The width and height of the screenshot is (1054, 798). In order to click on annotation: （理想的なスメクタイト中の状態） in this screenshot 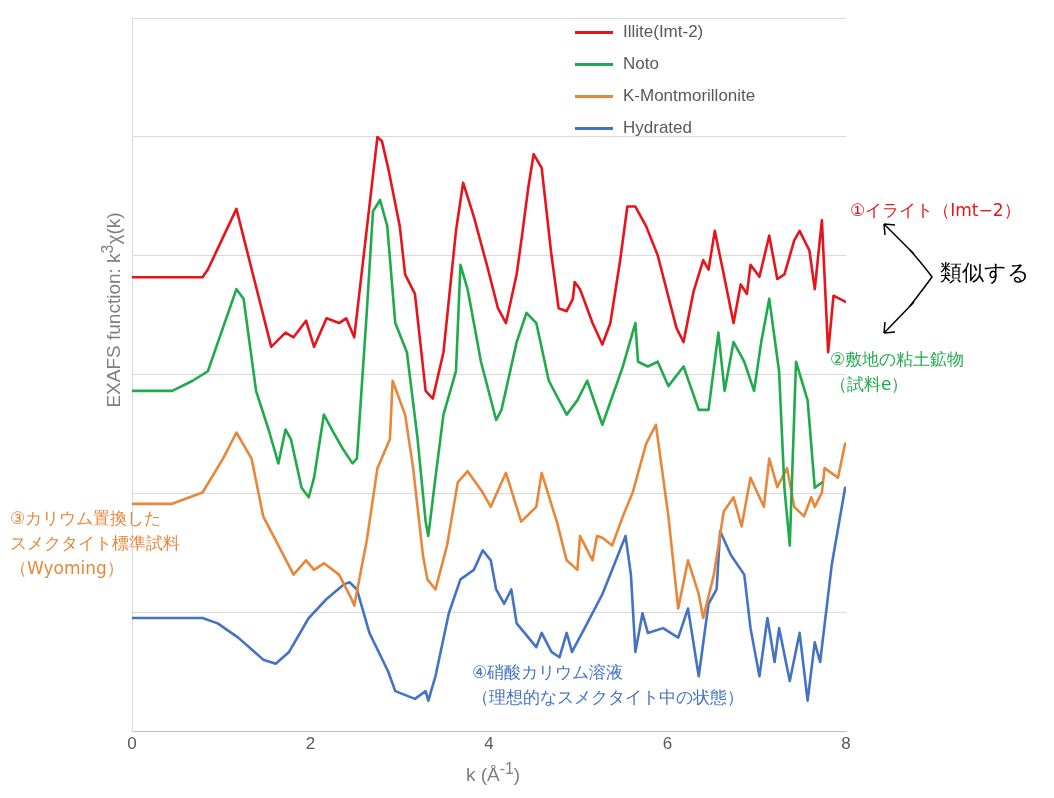, I will do `click(608, 697)`.